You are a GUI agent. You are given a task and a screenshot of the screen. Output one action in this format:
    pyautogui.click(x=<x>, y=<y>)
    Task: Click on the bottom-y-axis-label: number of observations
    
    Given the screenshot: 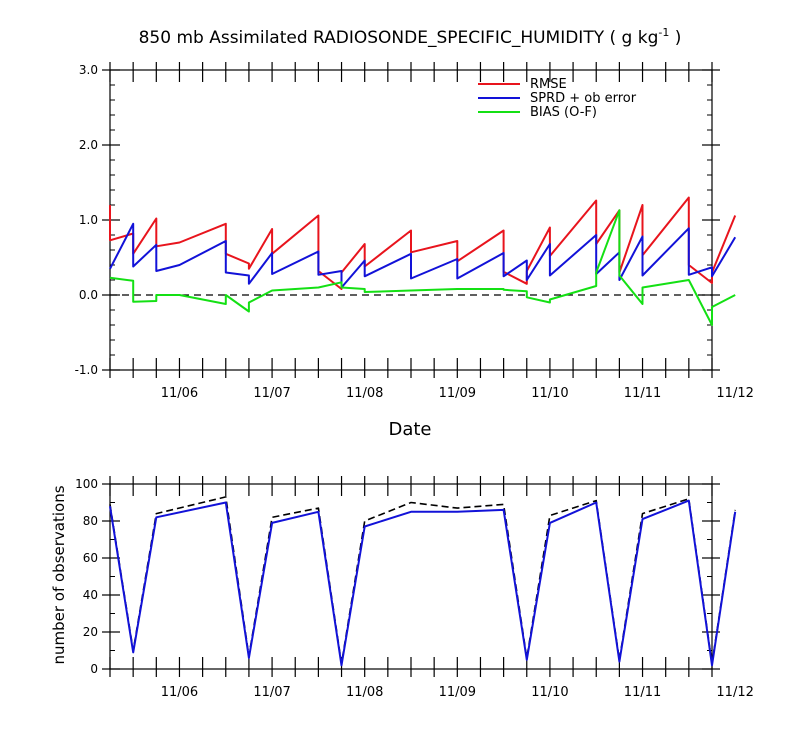 What is the action you would take?
    pyautogui.click(x=59, y=574)
    